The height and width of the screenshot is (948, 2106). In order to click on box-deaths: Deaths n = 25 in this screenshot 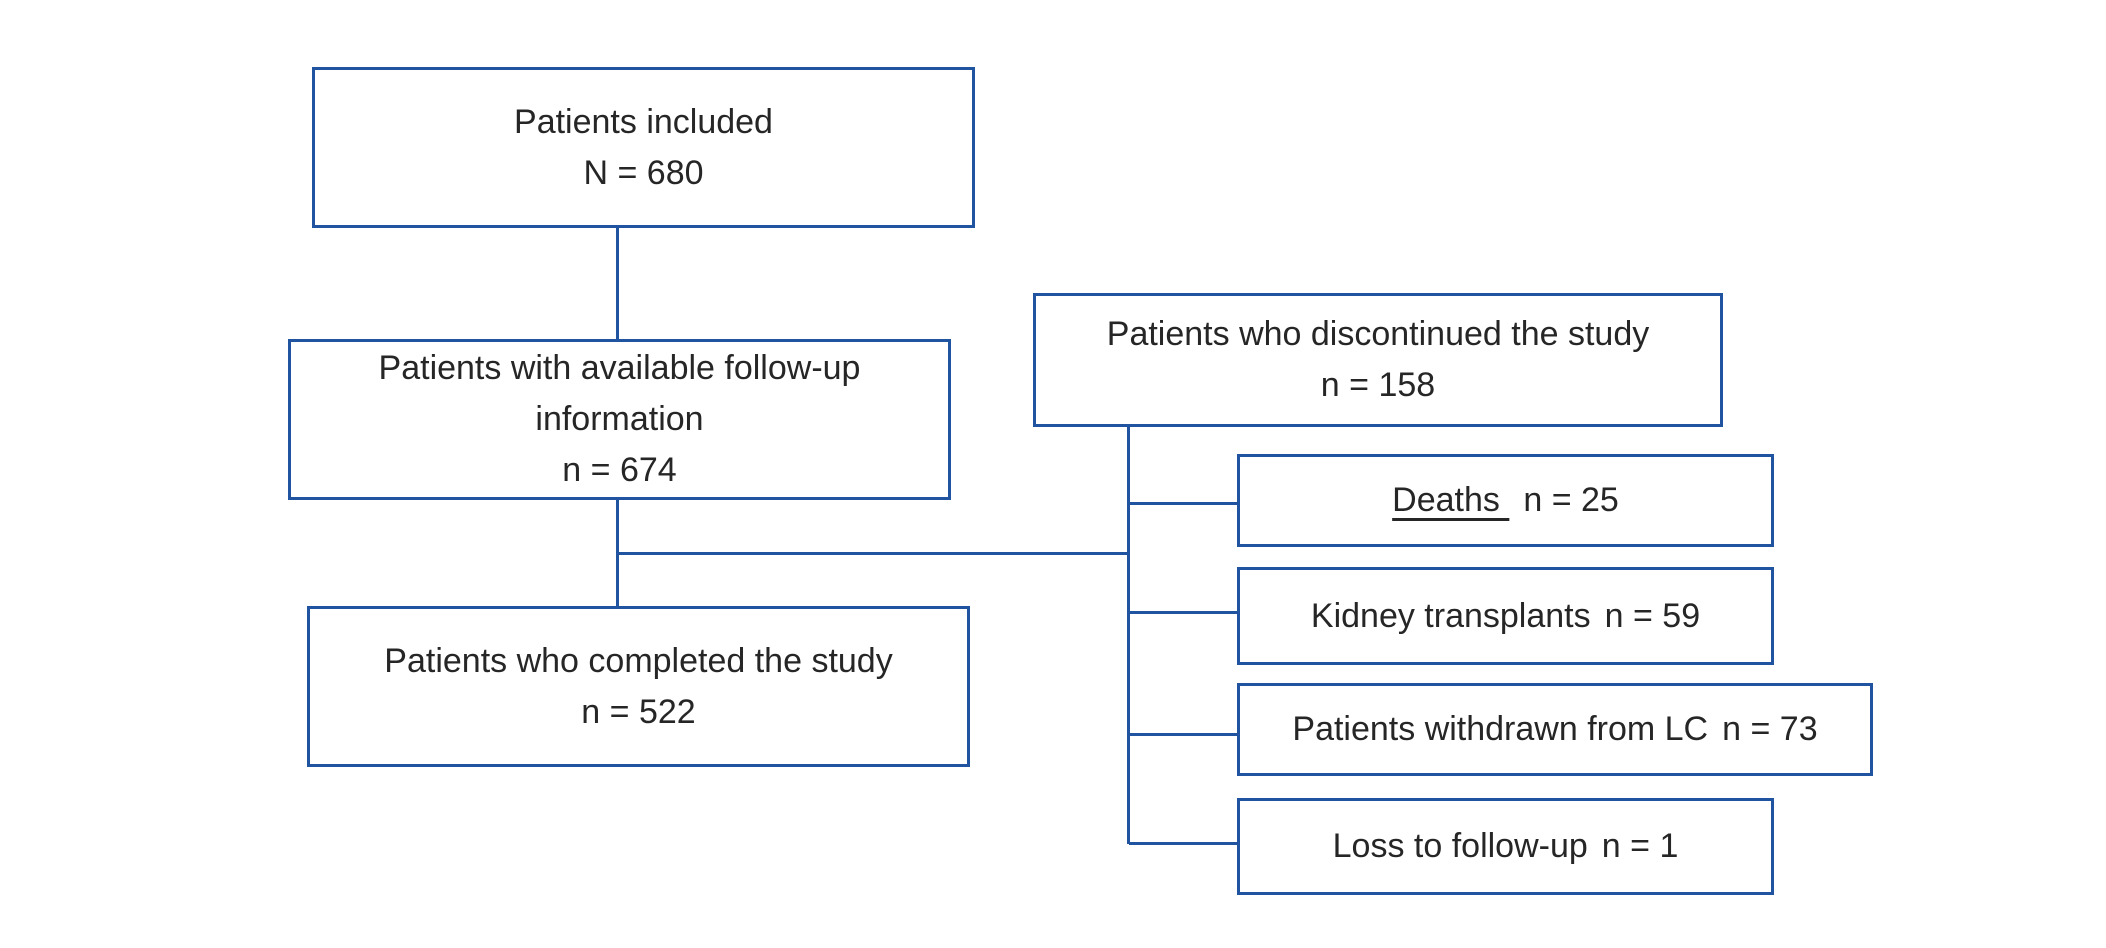, I will do `click(1505, 500)`.